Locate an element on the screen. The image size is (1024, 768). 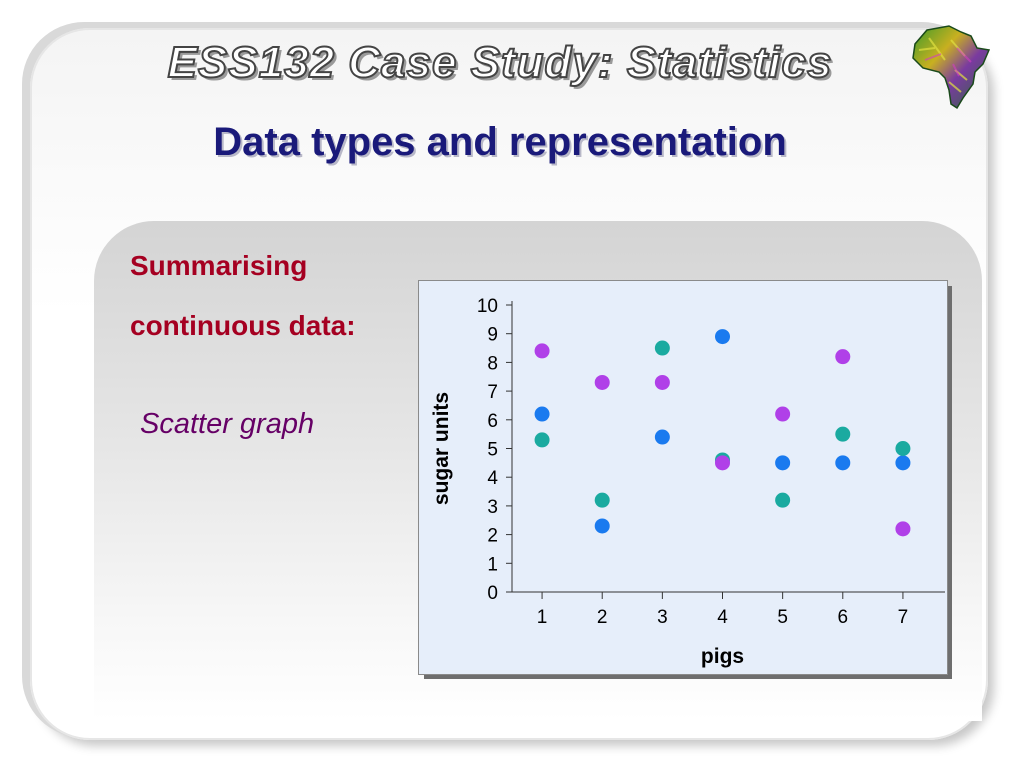
y-tick-label: 6 is located at coordinates (492, 421).